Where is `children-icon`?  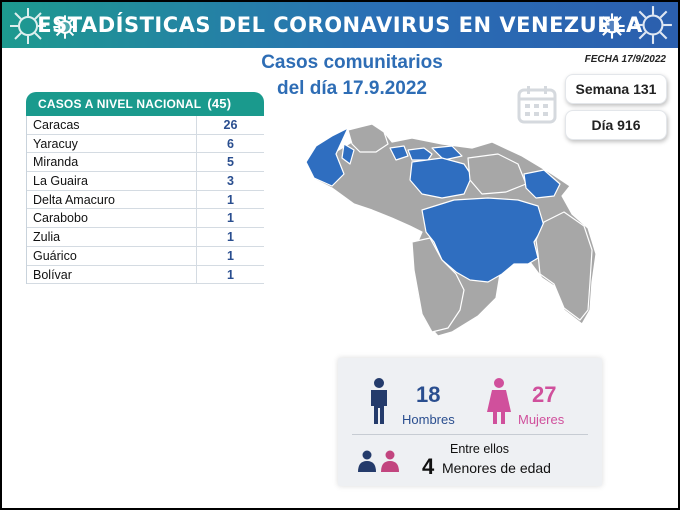 children-icon is located at coordinates (378, 461).